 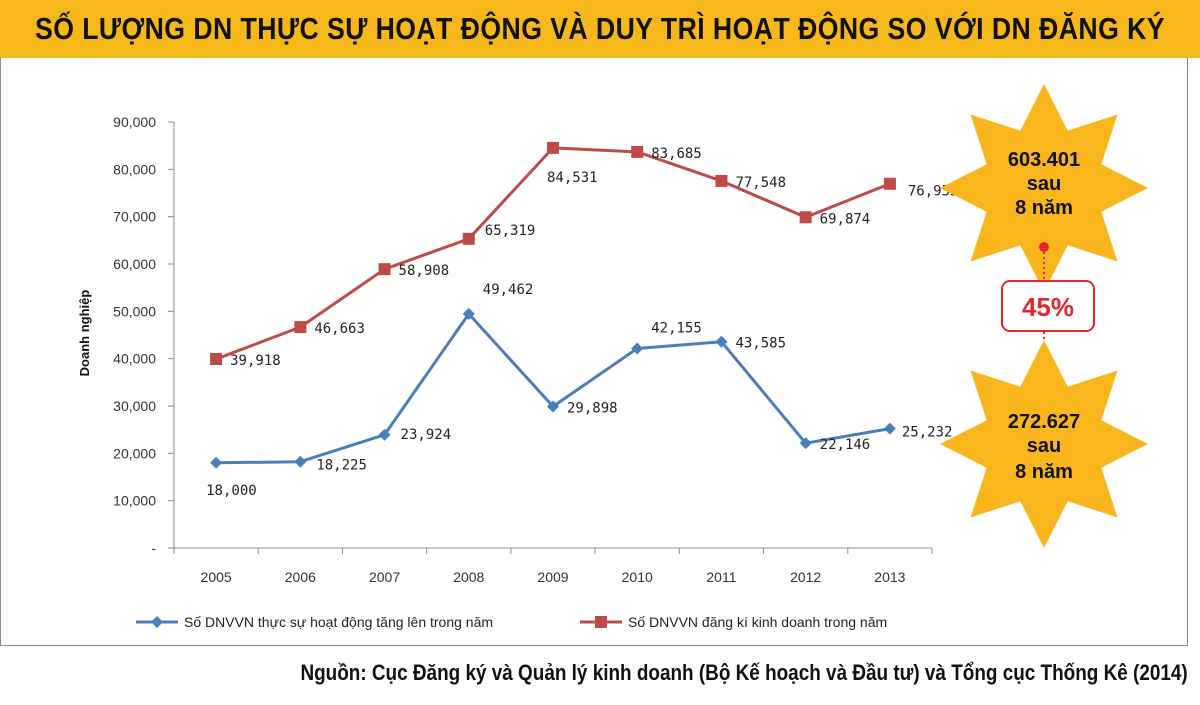 I want to click on connector: 45%, so click(x=1048, y=310).